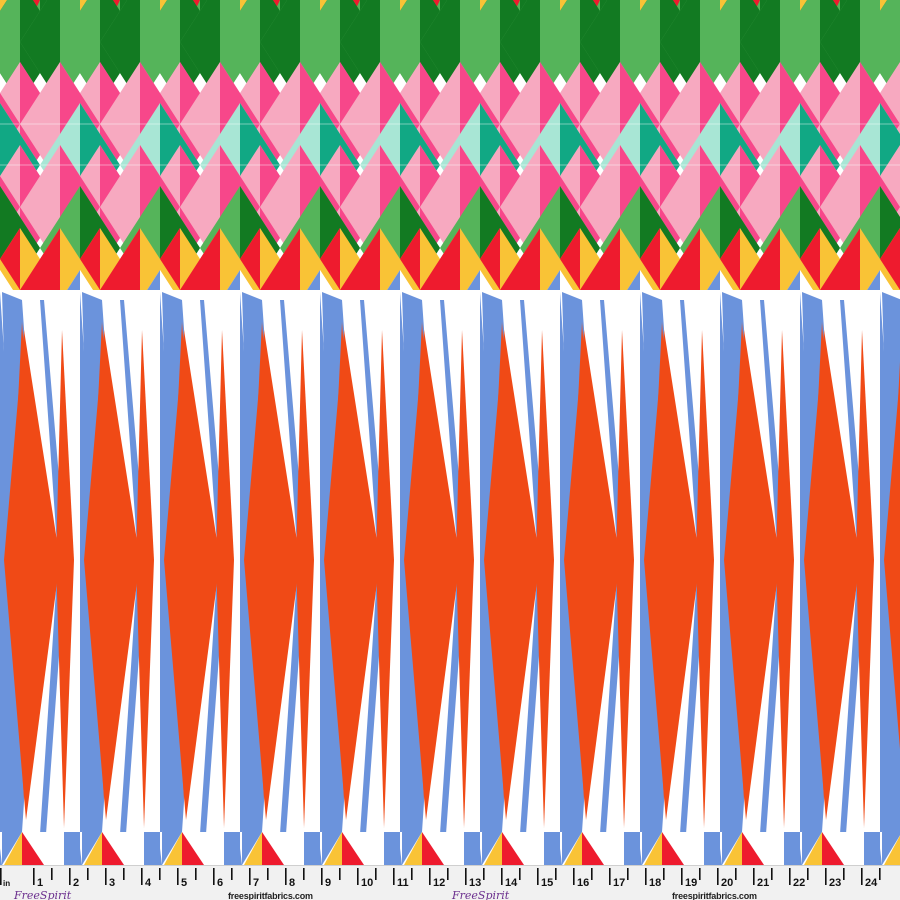 This screenshot has height=900, width=900. What do you see at coordinates (148, 883) in the screenshot?
I see `ruler-number-4: 4` at bounding box center [148, 883].